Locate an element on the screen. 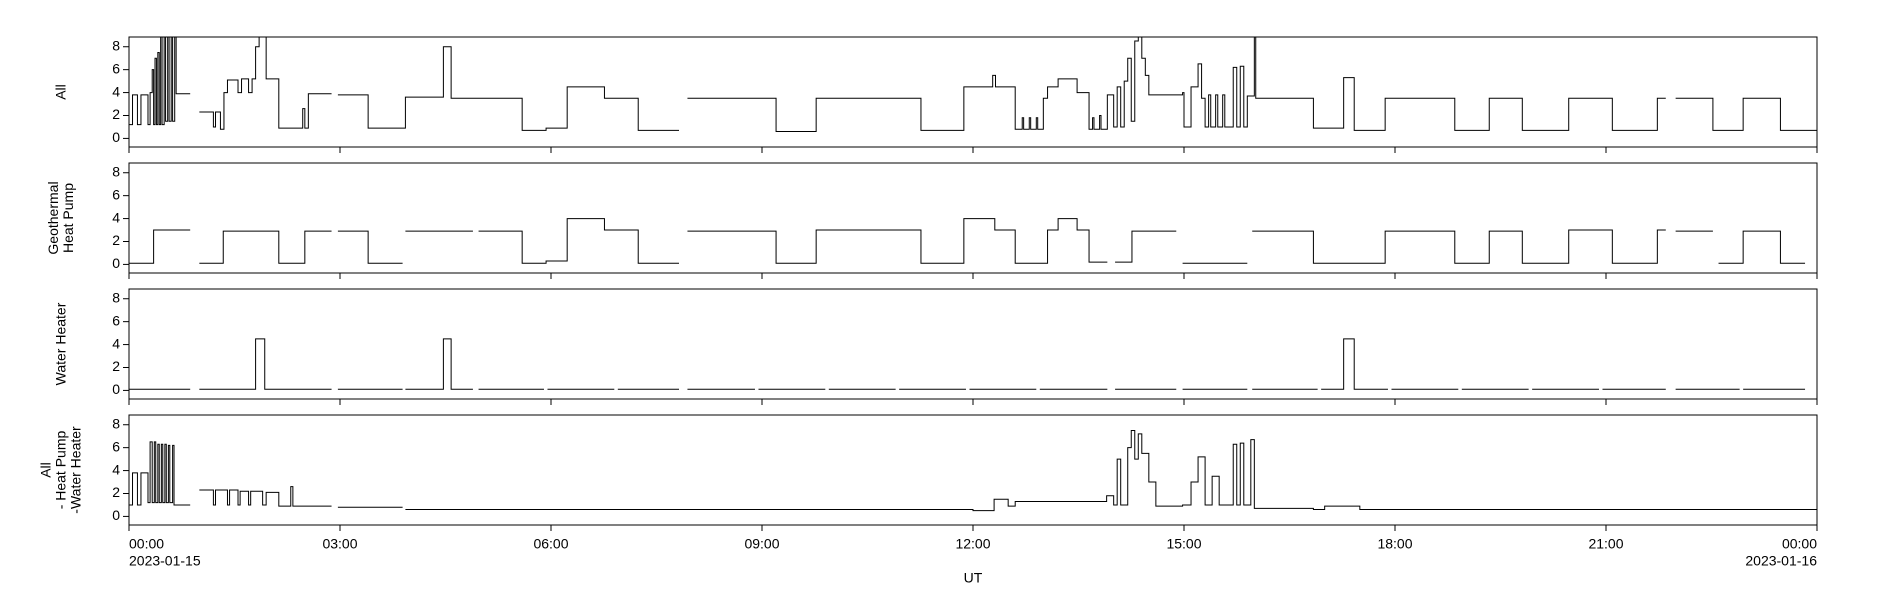  y-axis-label: Water Heater is located at coordinates (61, 343).